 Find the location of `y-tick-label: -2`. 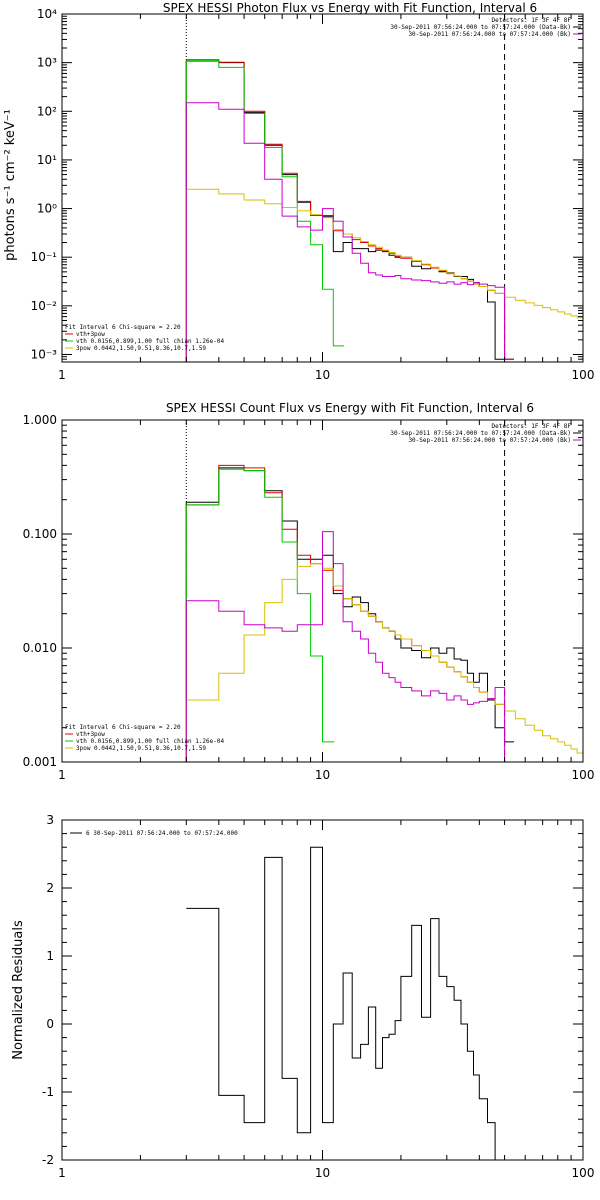

y-tick-label: -2 is located at coordinates (48, 1160).